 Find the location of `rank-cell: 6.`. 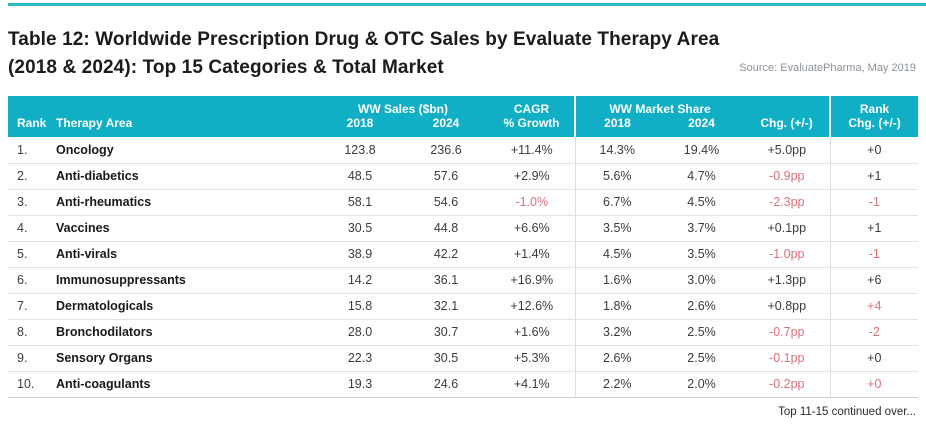

rank-cell: 6. is located at coordinates (29, 280).